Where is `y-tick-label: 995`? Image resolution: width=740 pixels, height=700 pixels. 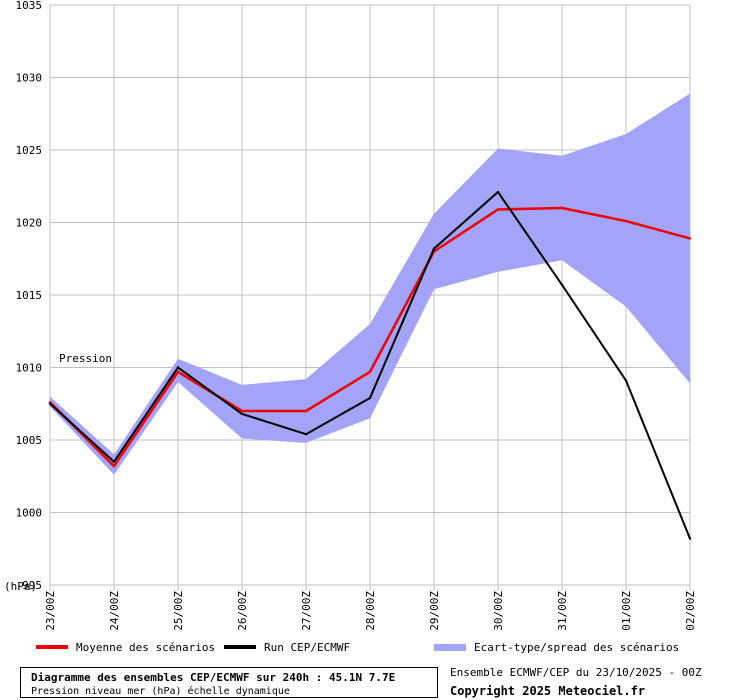
y-tick-label: 995 is located at coordinates (32, 585).